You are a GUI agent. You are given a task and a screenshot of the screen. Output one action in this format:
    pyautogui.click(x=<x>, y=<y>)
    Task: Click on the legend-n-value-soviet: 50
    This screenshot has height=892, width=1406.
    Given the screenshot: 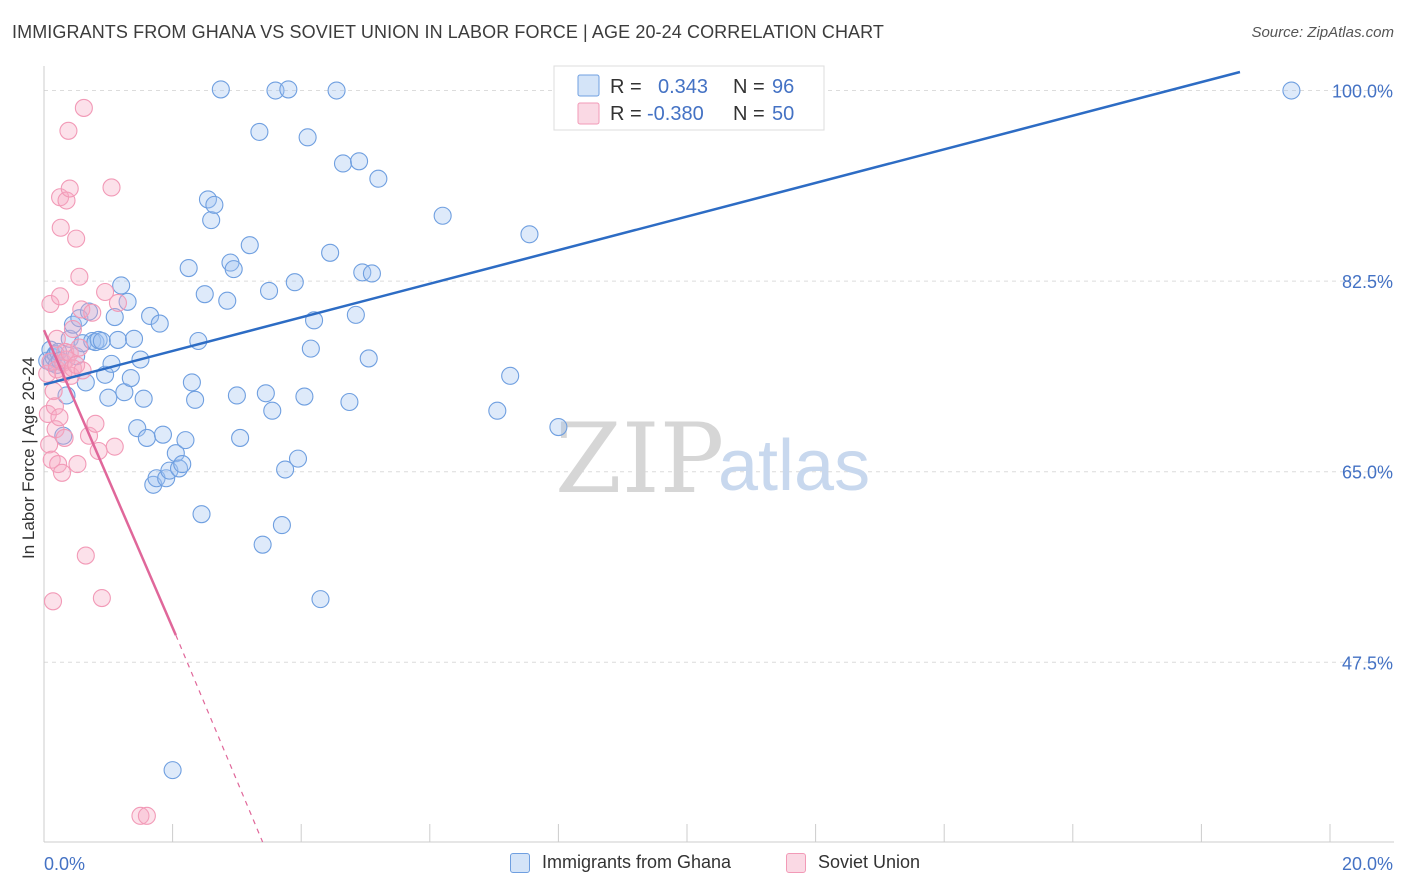 What is the action you would take?
    pyautogui.click(x=783, y=114)
    